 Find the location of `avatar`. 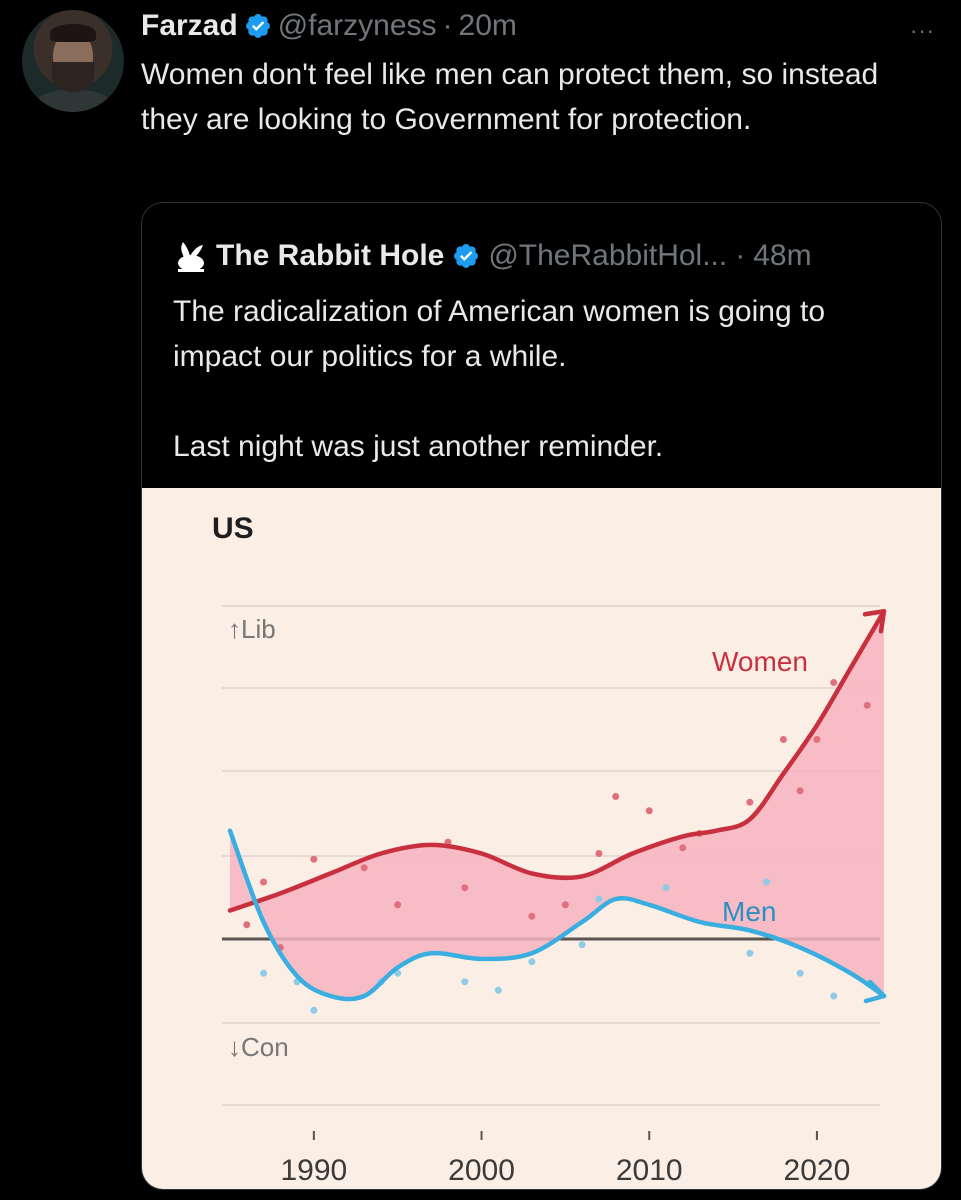

avatar is located at coordinates (73, 61).